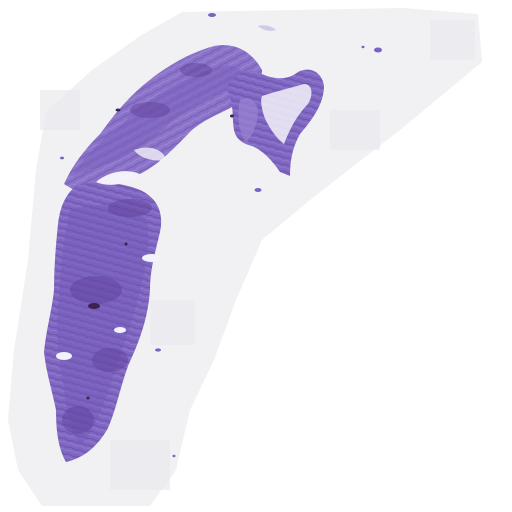 The image size is (512, 512). What do you see at coordinates (248, 120) in the screenshot?
I see `tissue-right-fold` at bounding box center [248, 120].